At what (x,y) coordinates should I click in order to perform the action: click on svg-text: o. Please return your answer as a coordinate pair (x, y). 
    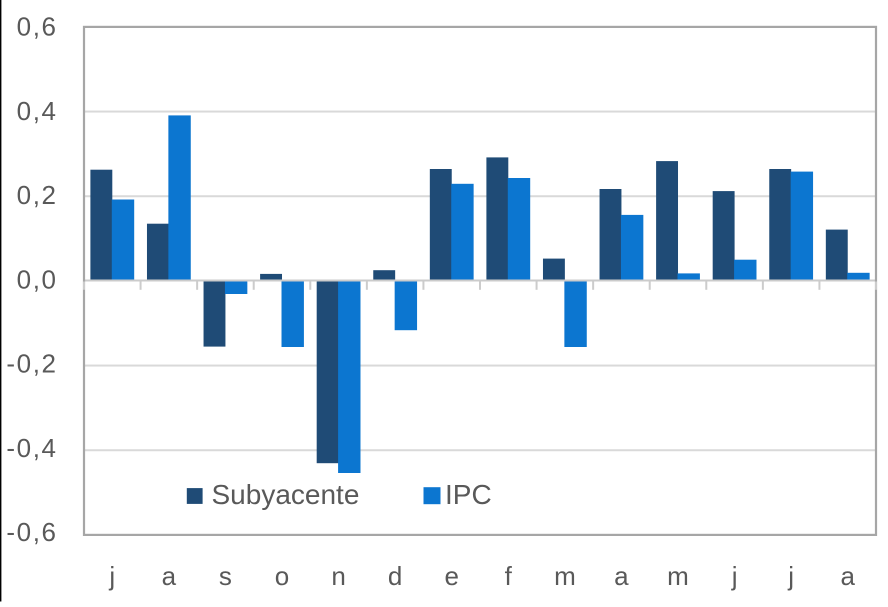
    Looking at the image, I should click on (282, 576).